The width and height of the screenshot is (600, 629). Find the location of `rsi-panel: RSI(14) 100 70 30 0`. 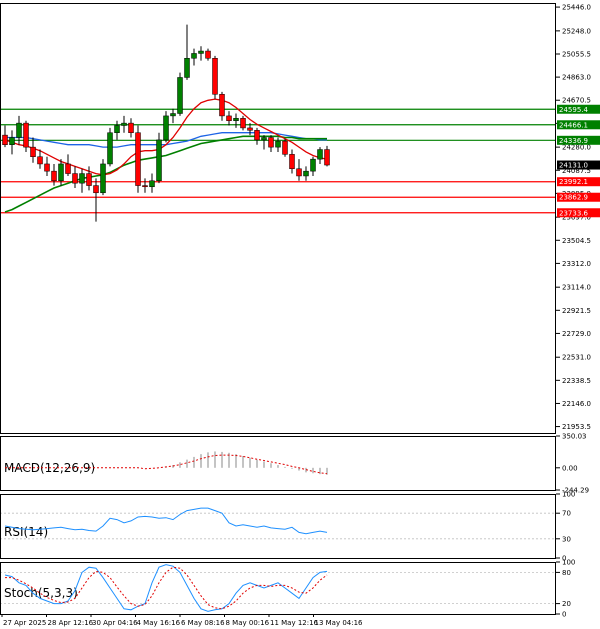

rsi-panel: RSI(14) 100 70 30 0 is located at coordinates (287, 527).